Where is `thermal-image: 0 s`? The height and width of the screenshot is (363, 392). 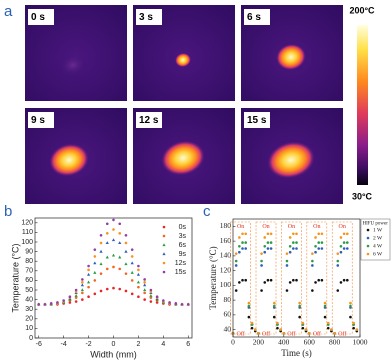
thermal-image: 0 s is located at coordinates (76, 53).